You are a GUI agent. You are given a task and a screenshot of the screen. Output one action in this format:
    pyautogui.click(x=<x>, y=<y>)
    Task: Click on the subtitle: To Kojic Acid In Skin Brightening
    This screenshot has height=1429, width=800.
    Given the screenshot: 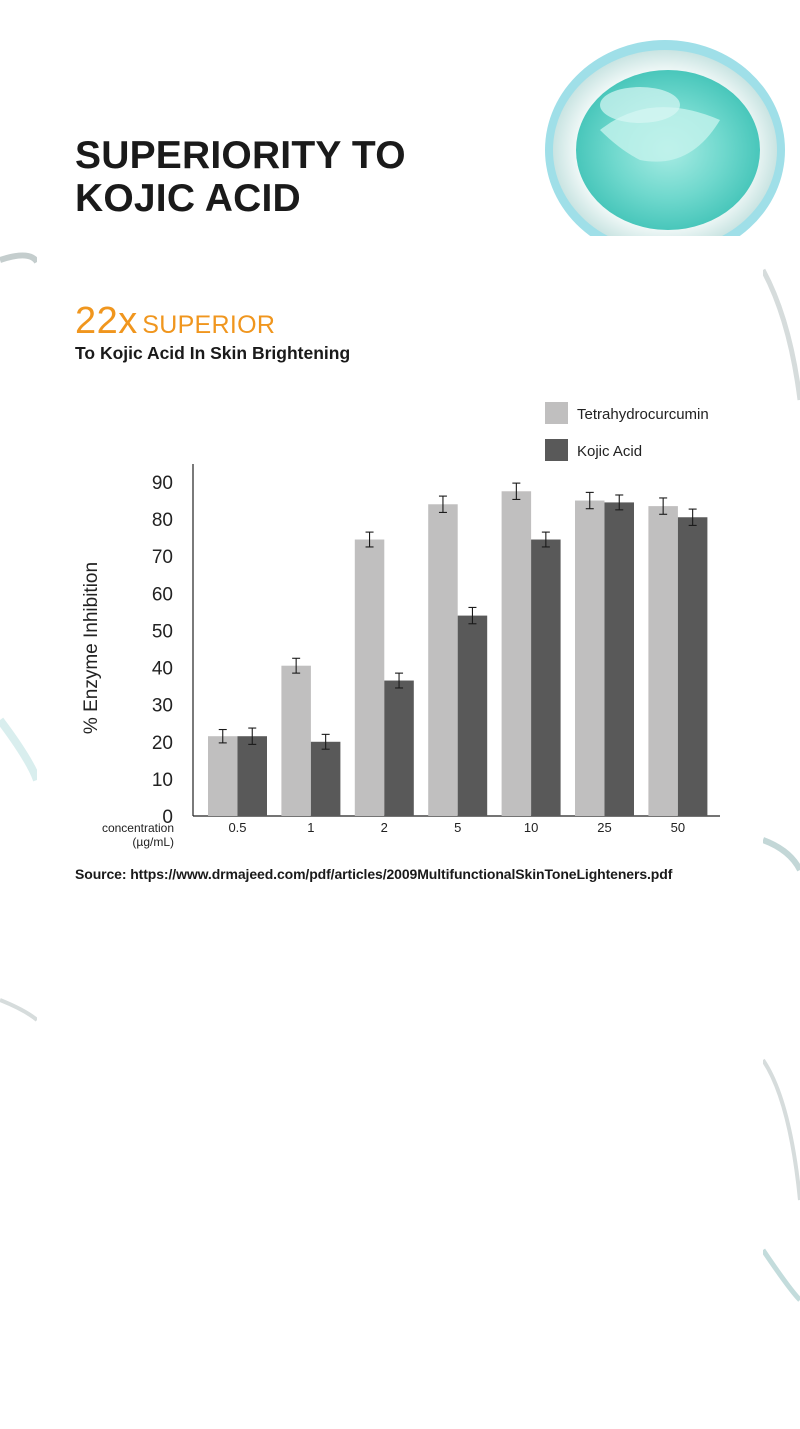 What is the action you would take?
    pyautogui.click(x=213, y=353)
    